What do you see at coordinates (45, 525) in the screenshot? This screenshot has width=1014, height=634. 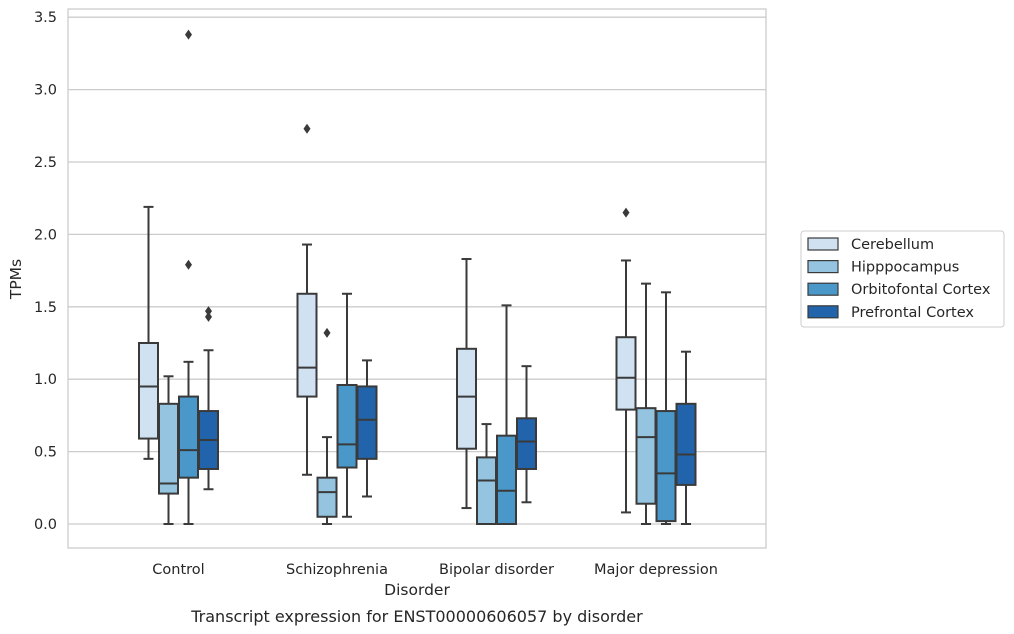 I see `y-tick-label: 0.0` at bounding box center [45, 525].